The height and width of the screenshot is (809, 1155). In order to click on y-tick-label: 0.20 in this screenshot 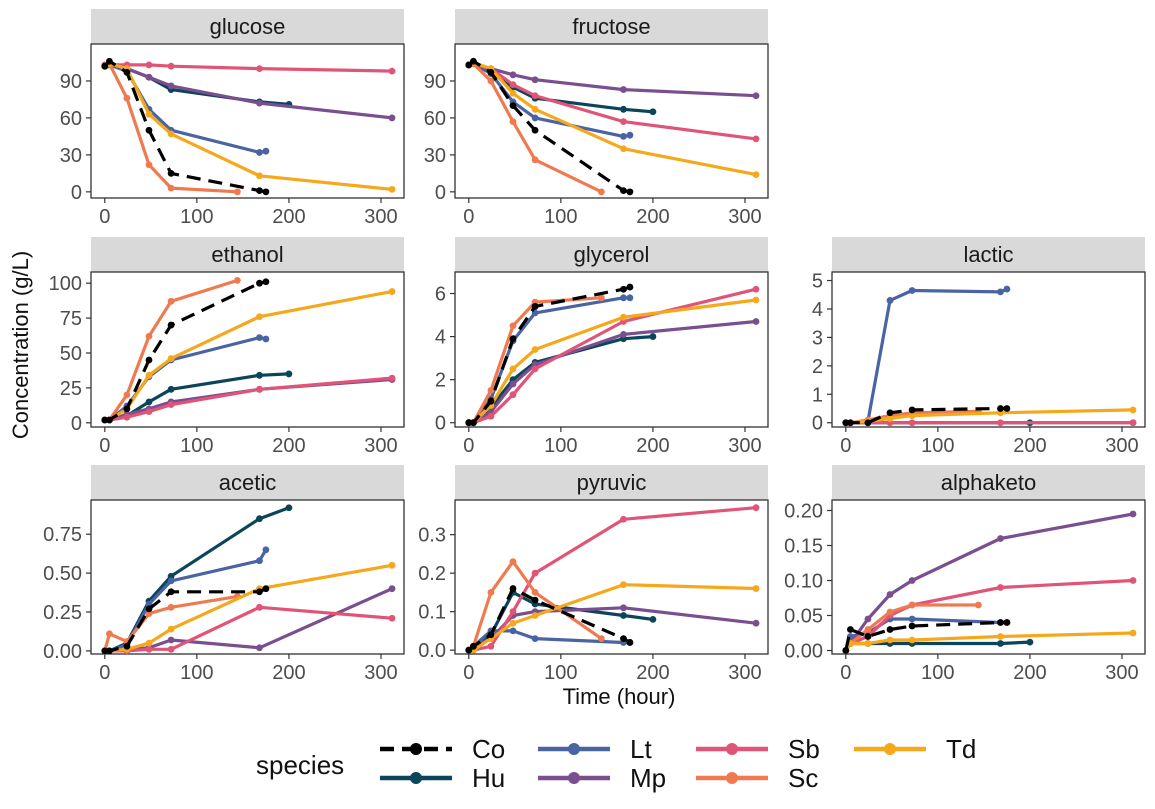, I will do `click(803, 512)`.